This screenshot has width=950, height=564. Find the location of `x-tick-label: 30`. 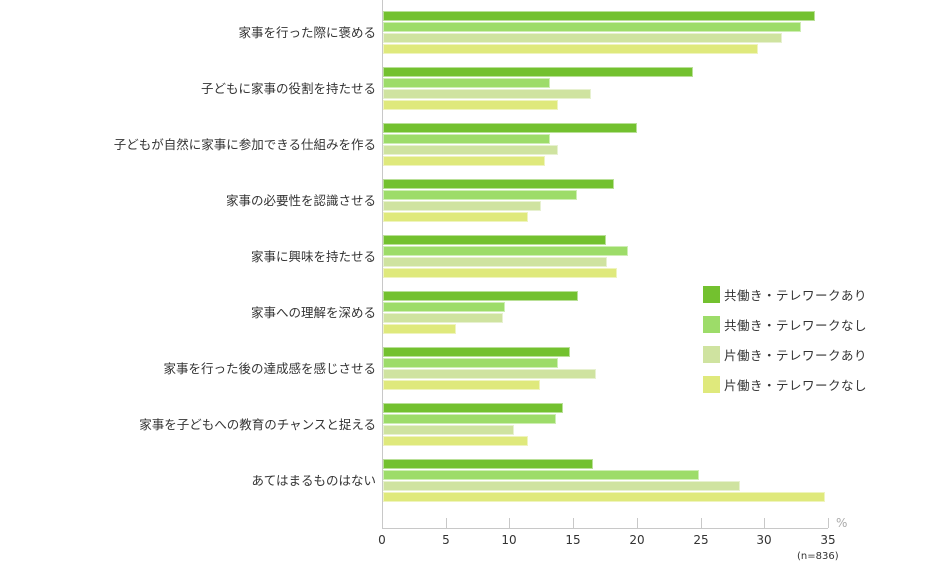

x-tick-label: 30 is located at coordinates (764, 540).